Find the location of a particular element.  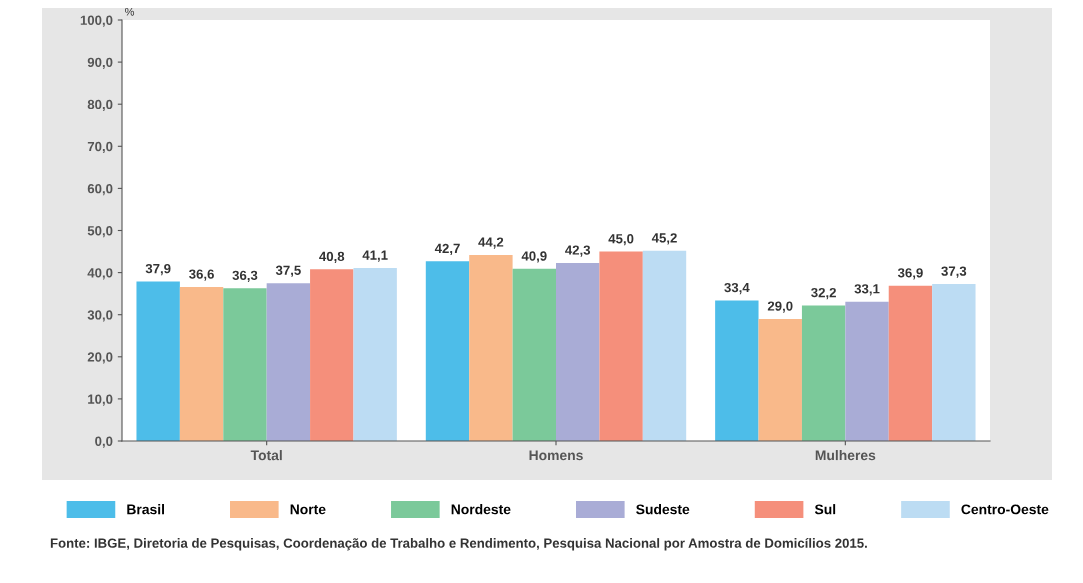

y-tick-label: 10,0 is located at coordinates (100, 400).